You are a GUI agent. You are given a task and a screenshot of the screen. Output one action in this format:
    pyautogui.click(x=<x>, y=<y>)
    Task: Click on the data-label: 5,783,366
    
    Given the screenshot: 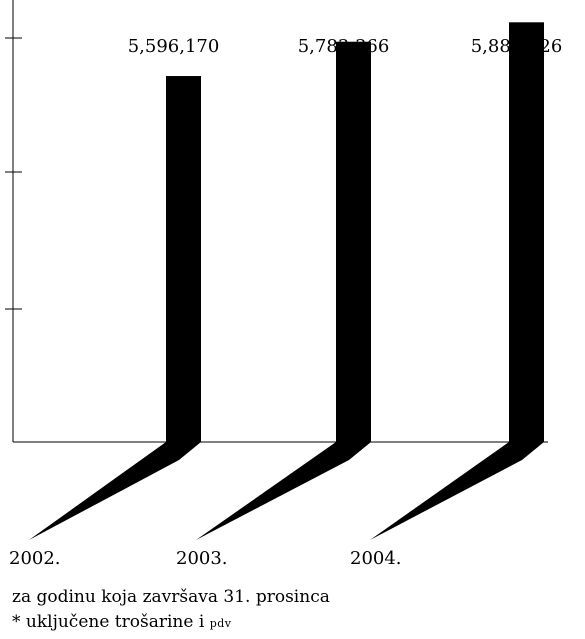 What is the action you would take?
    pyautogui.click(x=344, y=46)
    